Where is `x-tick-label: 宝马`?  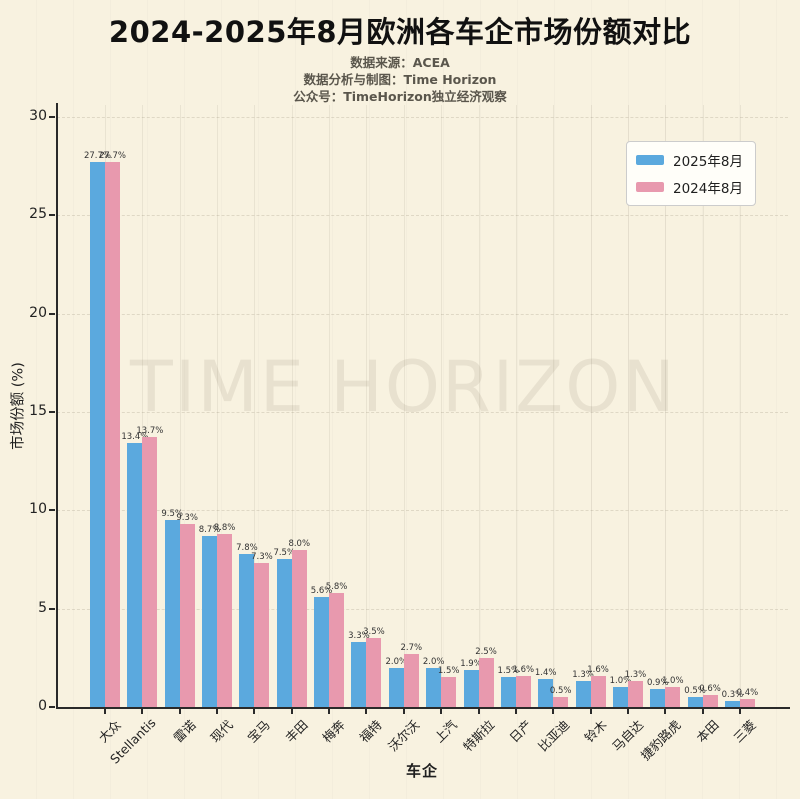
x-tick-label: 宝马 is located at coordinates (259, 731).